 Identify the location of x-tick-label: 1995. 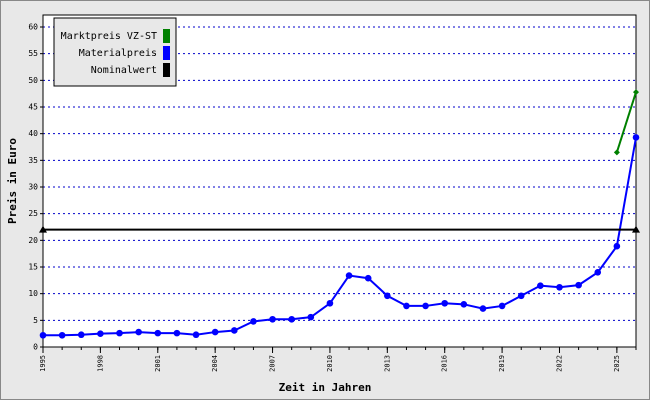
(43, 363).